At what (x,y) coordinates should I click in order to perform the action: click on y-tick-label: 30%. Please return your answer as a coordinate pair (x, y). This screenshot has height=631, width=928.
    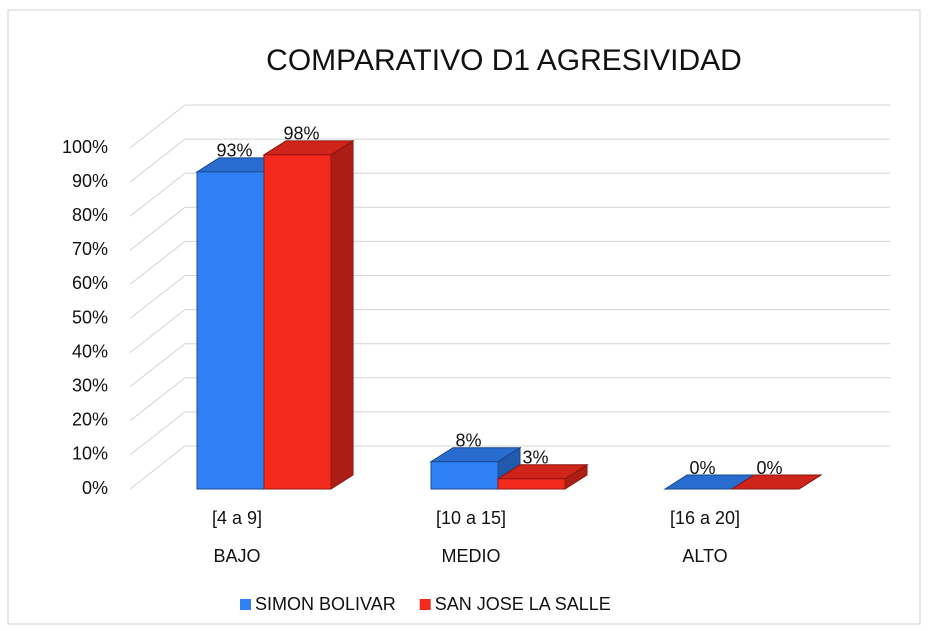
    Looking at the image, I should click on (90, 385).